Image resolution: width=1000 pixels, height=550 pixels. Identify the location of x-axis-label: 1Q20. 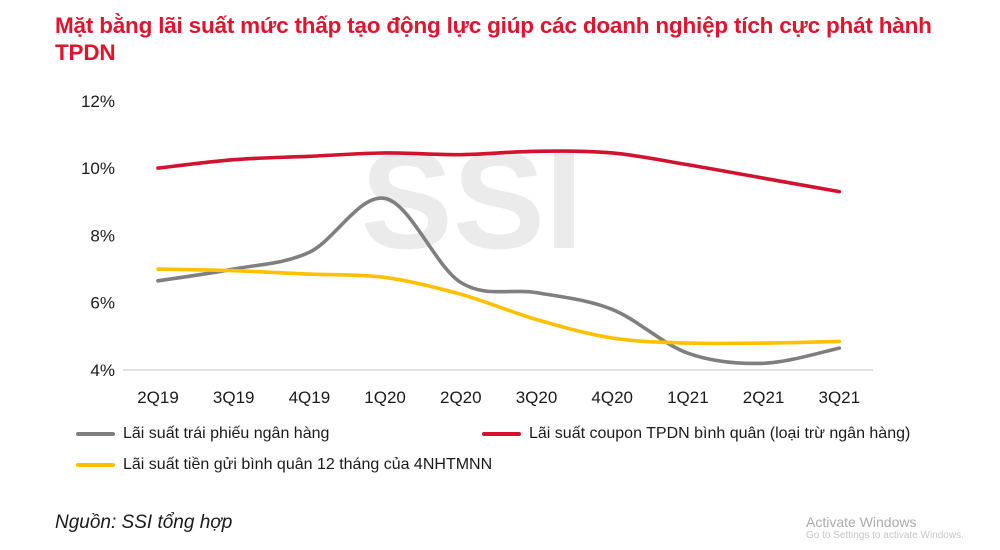
(385, 397).